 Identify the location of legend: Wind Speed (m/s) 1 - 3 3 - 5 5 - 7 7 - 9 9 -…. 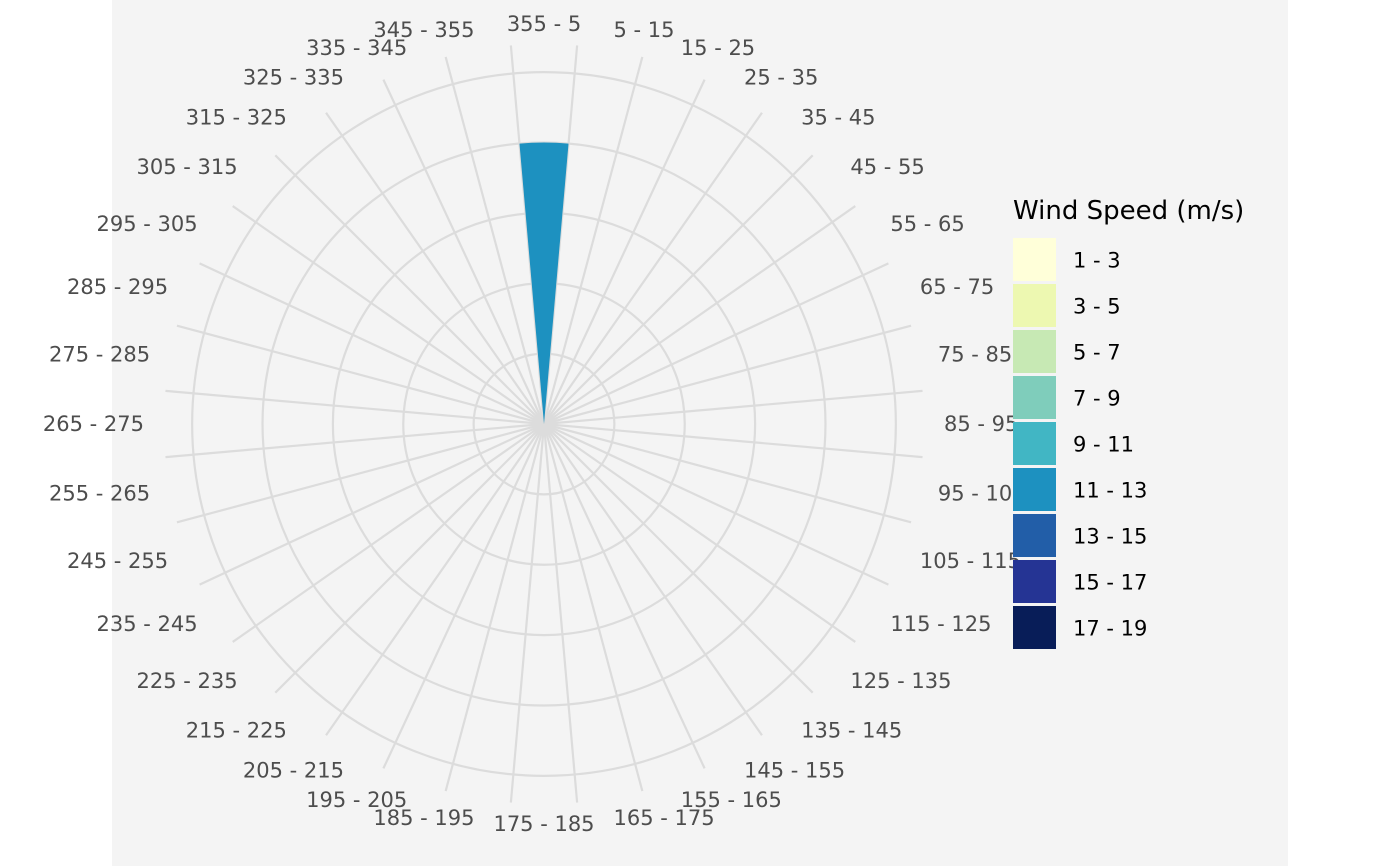
(1128, 422).